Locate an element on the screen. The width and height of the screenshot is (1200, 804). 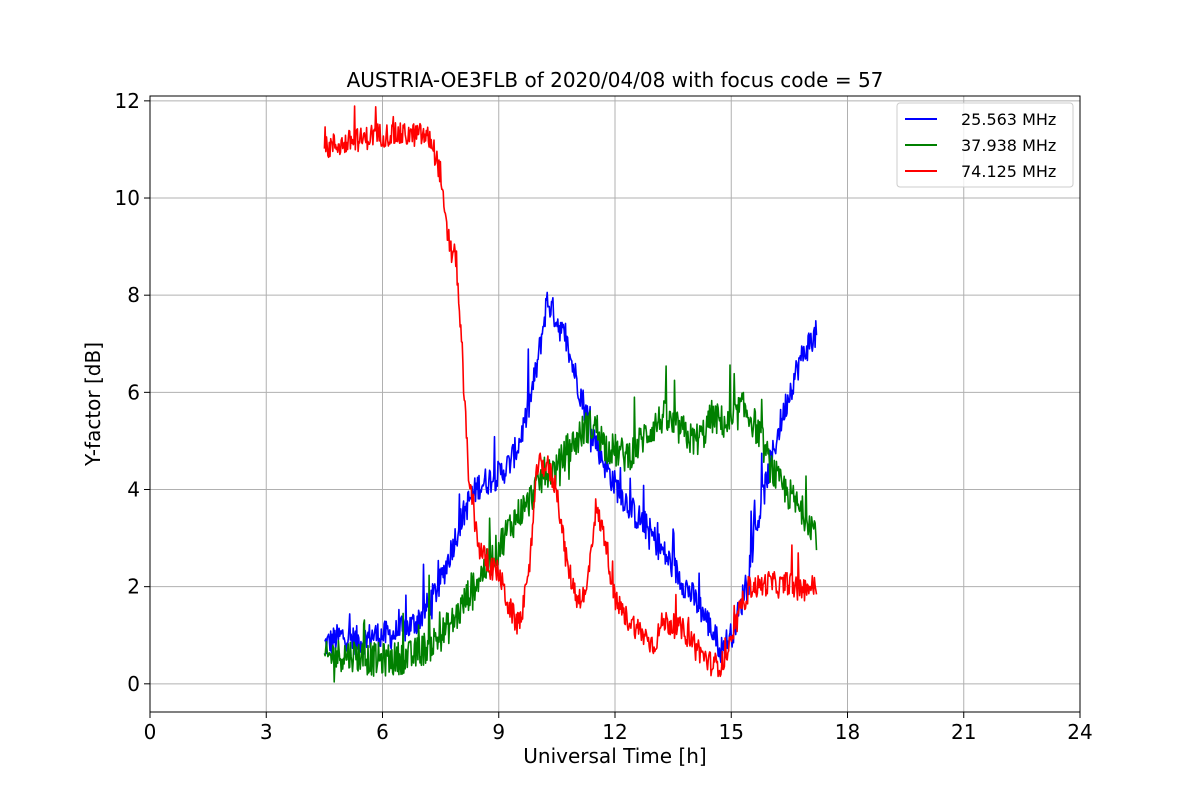
x-tick-label: 18 is located at coordinates (847, 732).